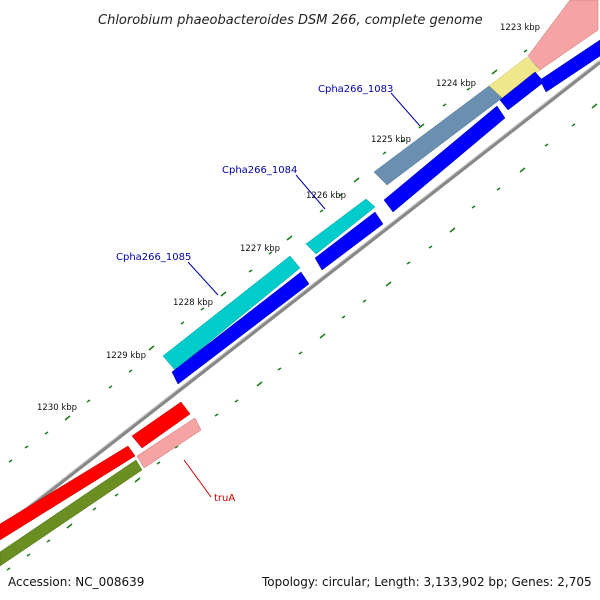 This screenshot has width=600, height=600. Describe the element at coordinates (57, 408) in the screenshot. I see `kbp-label: 1230 kbp` at that location.